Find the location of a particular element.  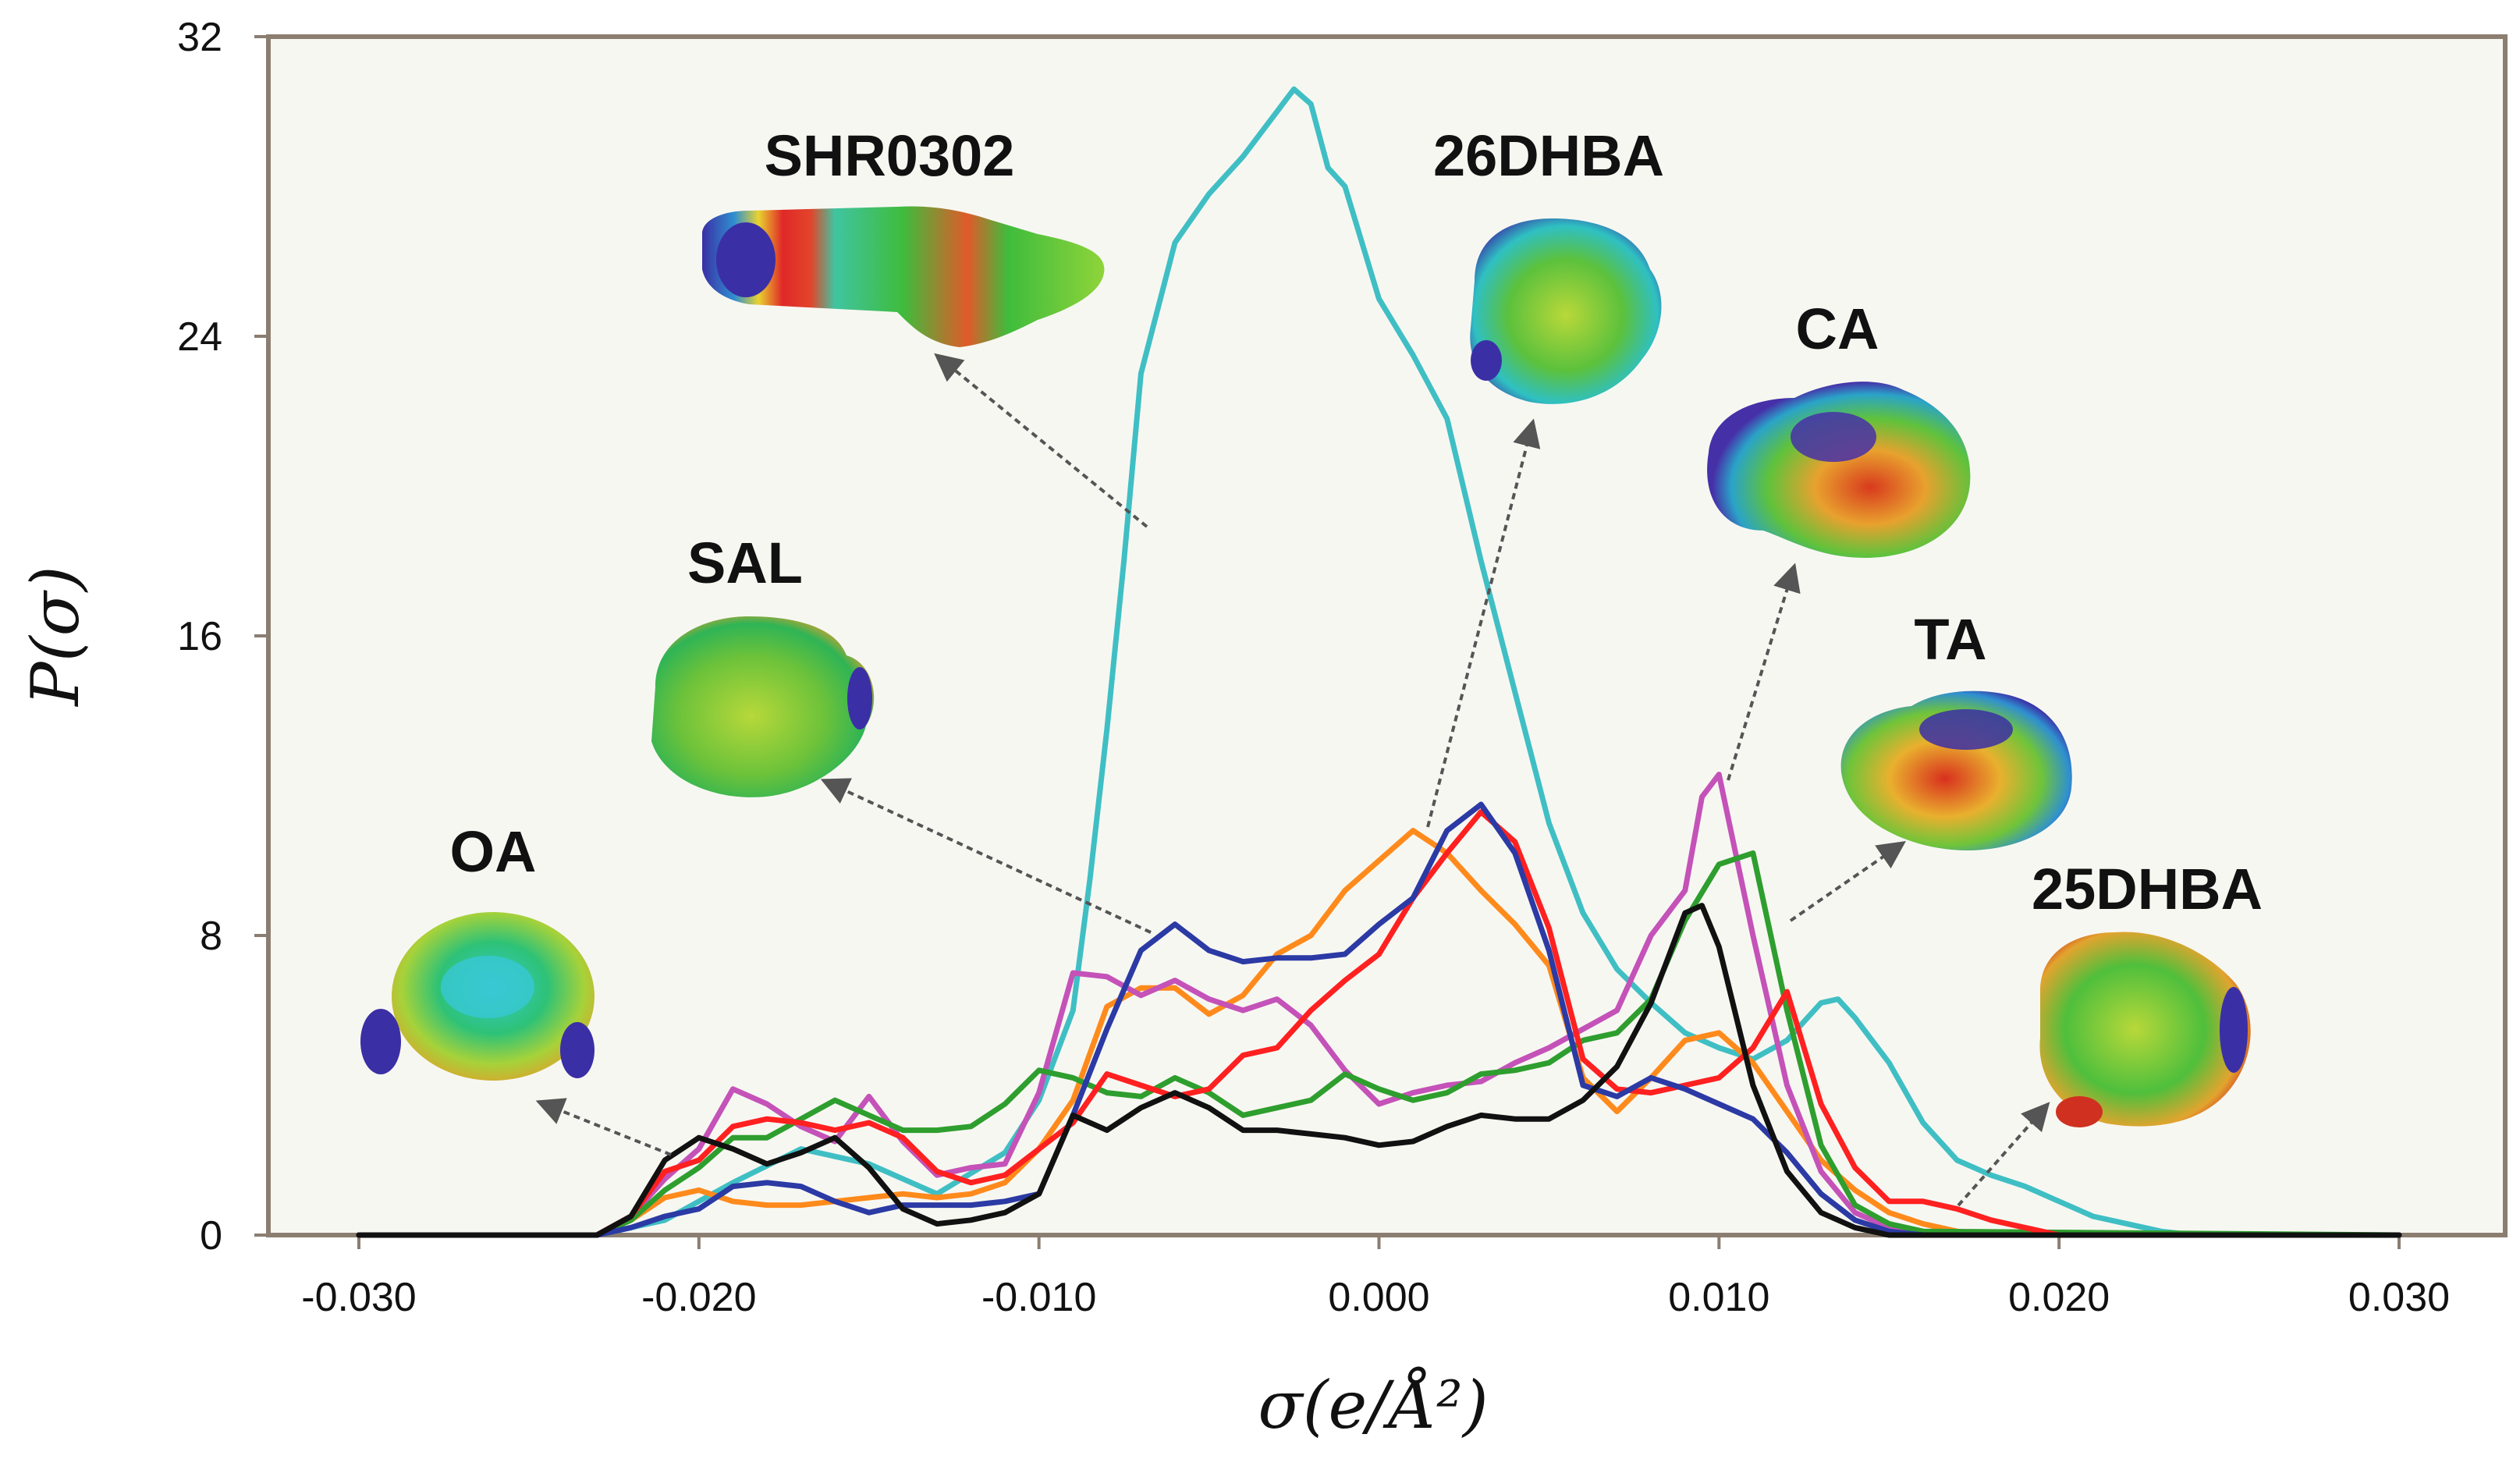

y-tick-label: 32 is located at coordinates (199, 38).